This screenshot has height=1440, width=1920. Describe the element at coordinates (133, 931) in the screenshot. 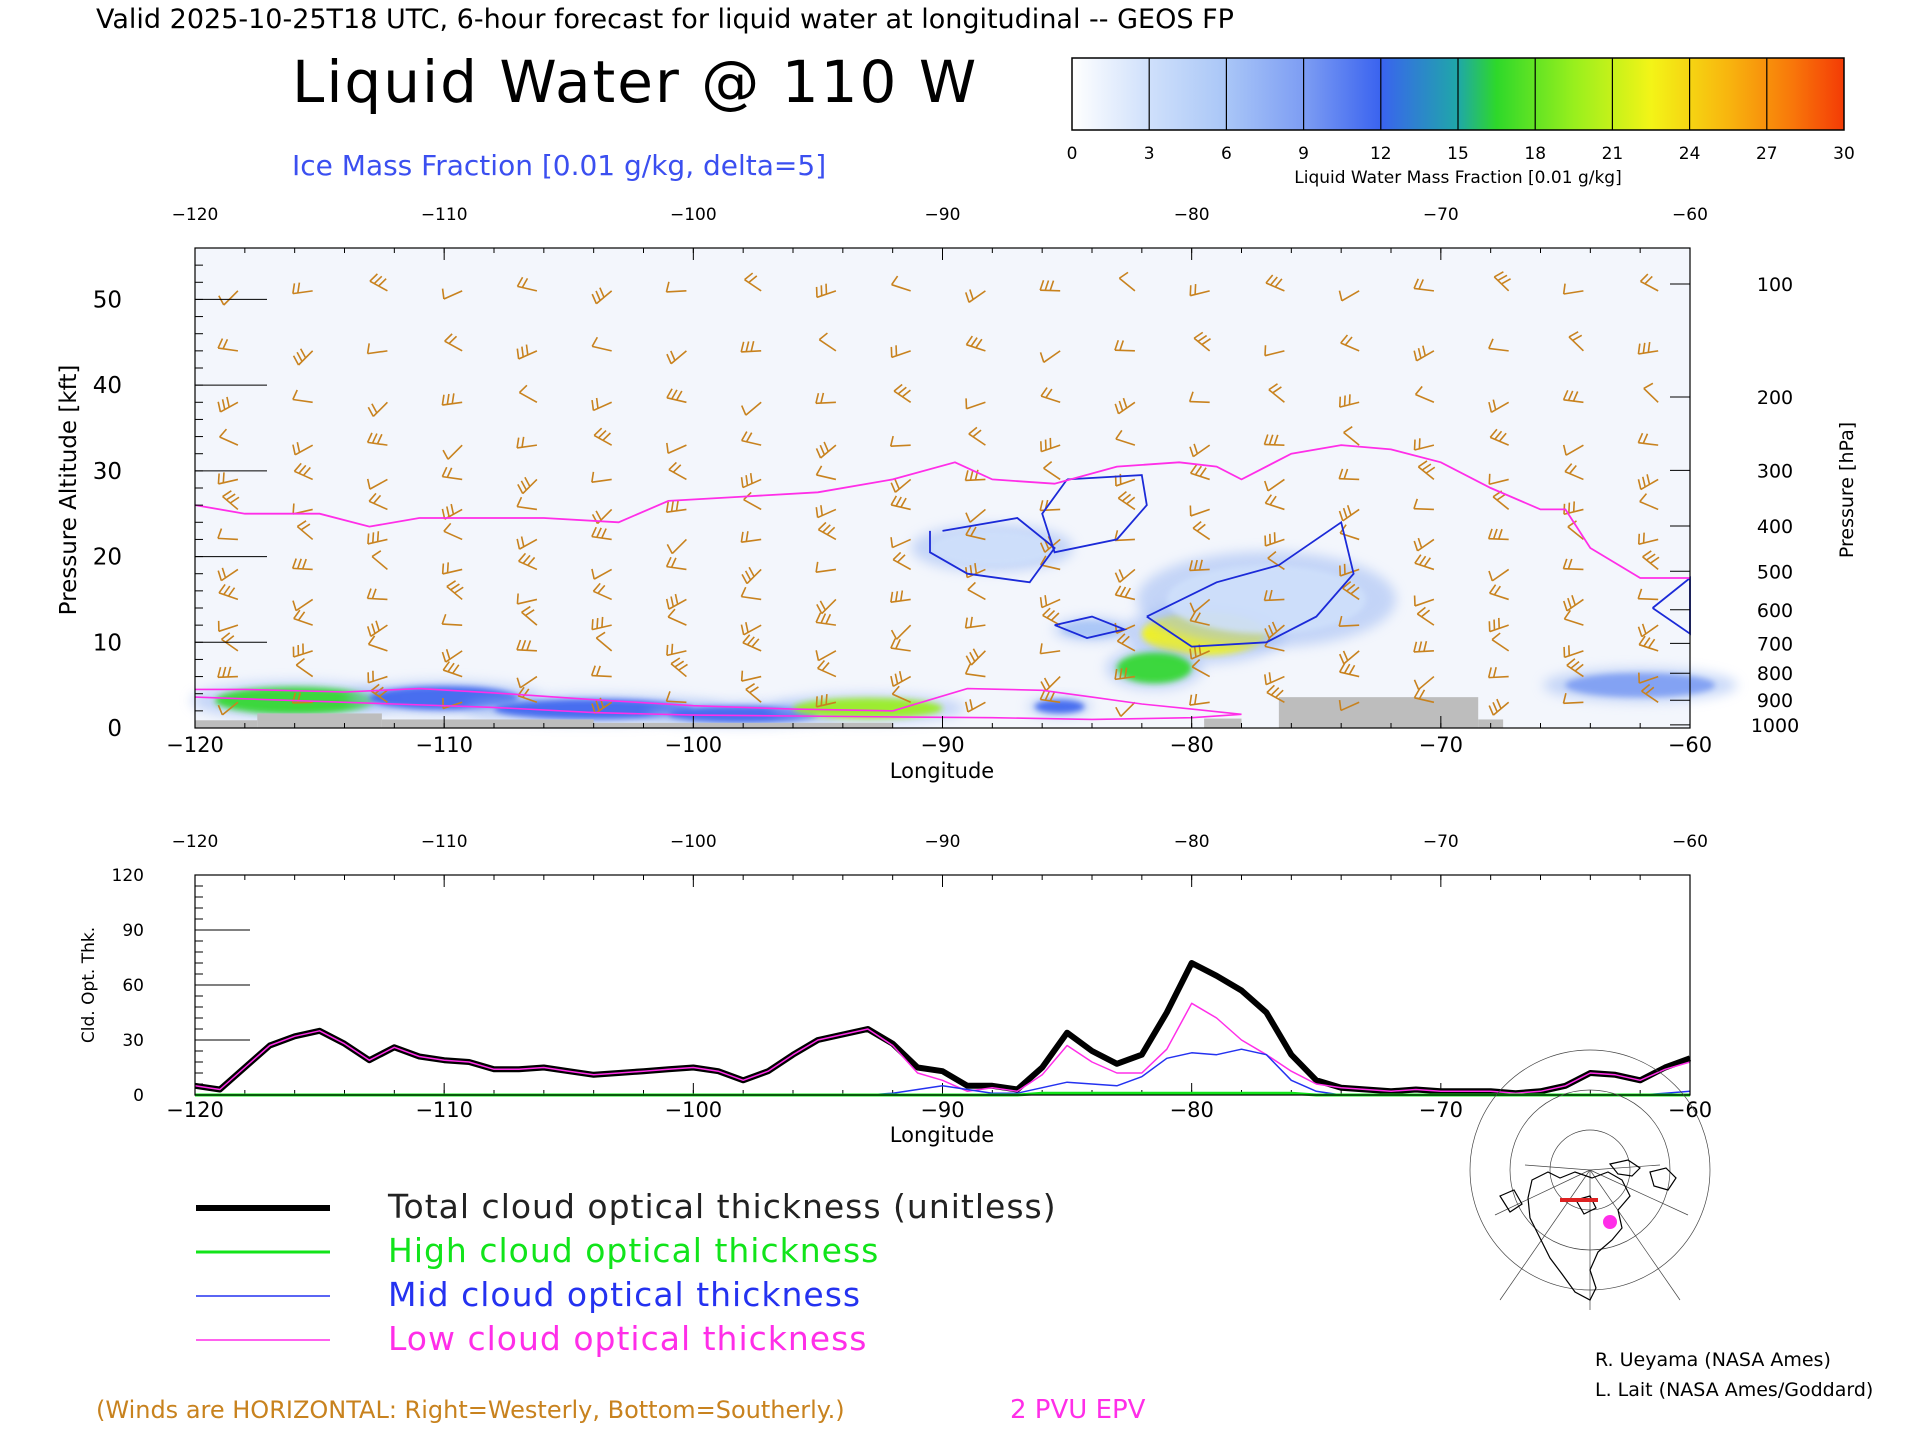

I see `y-tick-label: 90` at that location.